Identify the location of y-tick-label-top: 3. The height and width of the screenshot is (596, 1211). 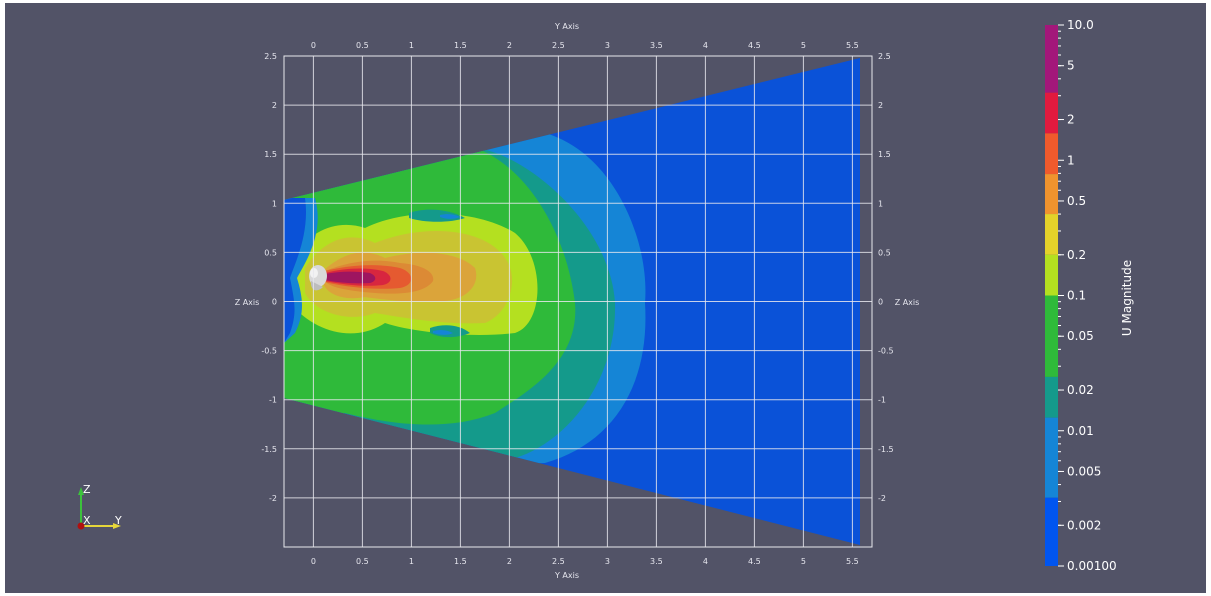
(607, 45).